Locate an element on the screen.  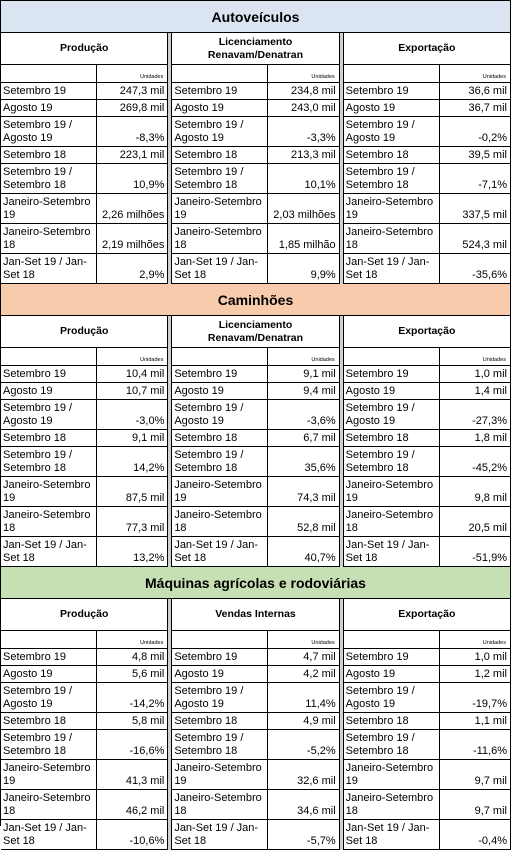
row-value: -27,3% is located at coordinates (489, 421).